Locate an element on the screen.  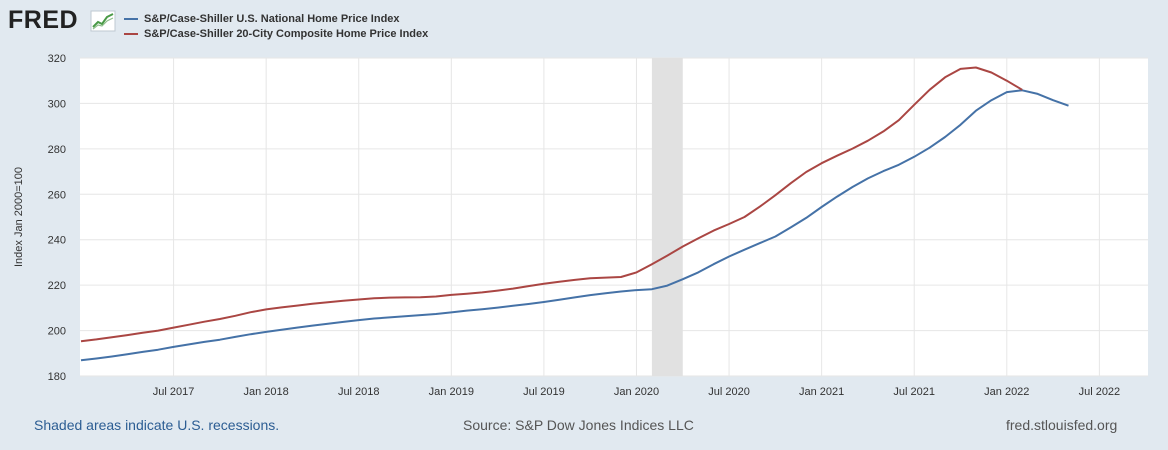
y-axis-label: Index Jan 2000=100 is located at coordinates (19, 217).